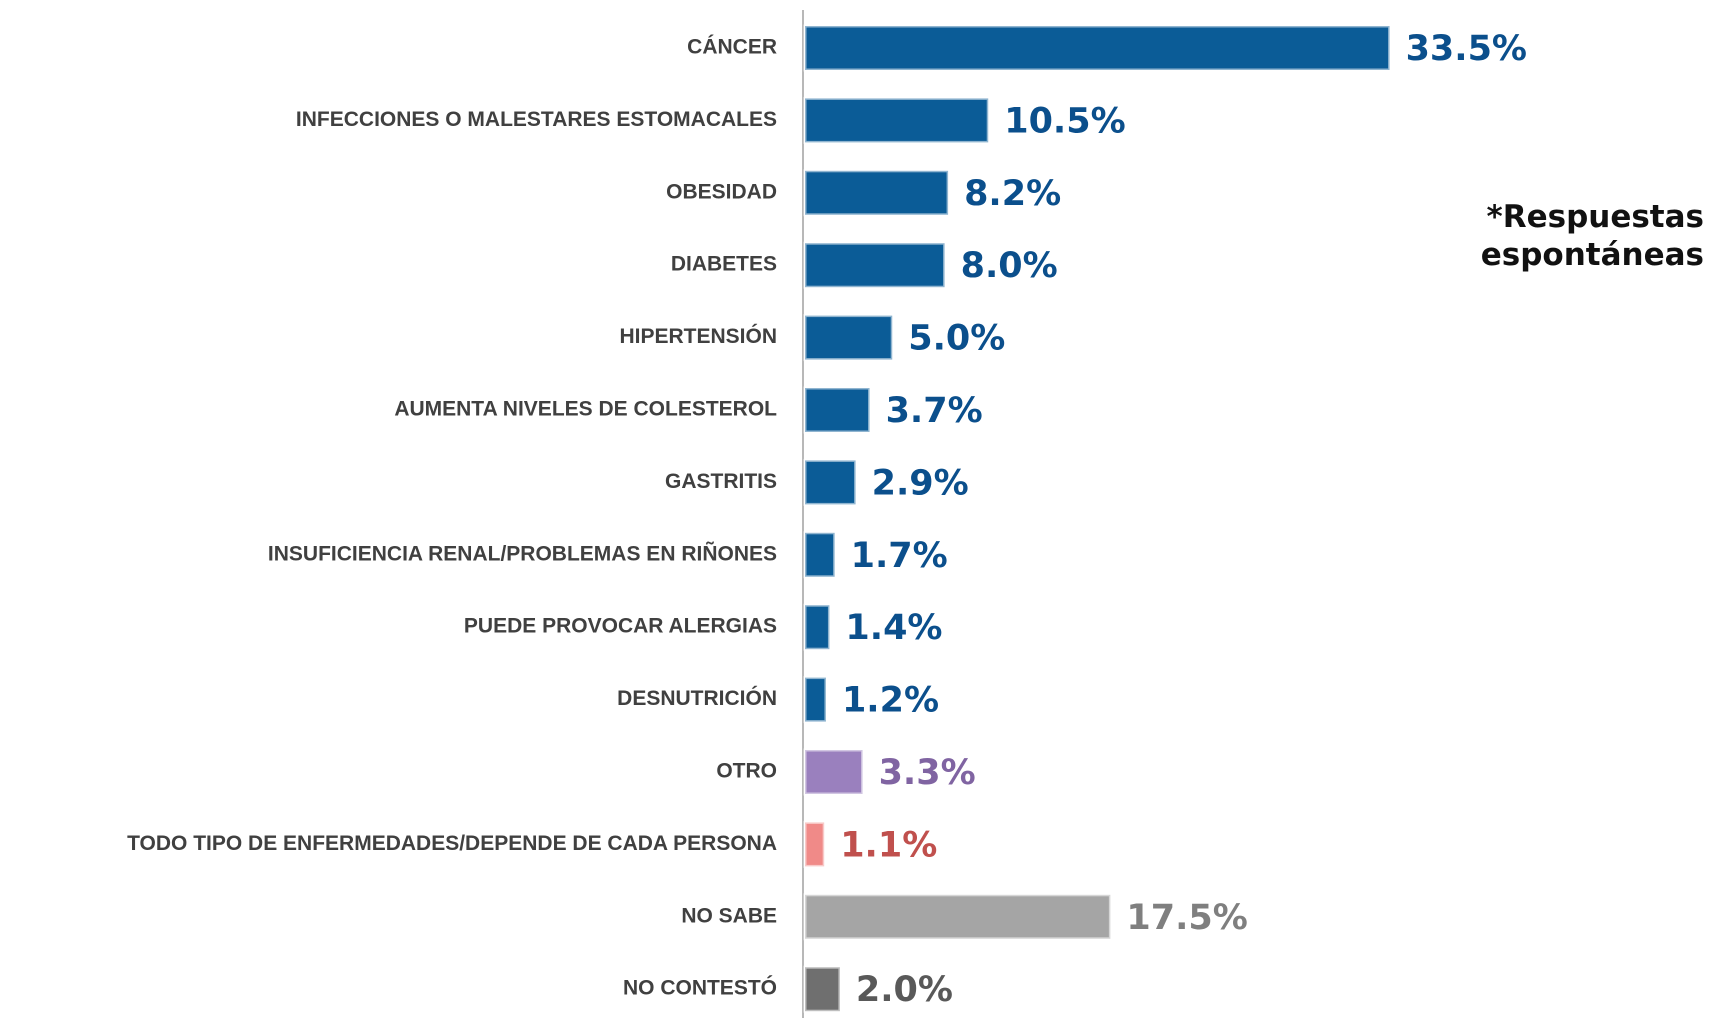  Describe the element at coordinates (724, 264) in the screenshot. I see `category-label: DIABETES` at that location.